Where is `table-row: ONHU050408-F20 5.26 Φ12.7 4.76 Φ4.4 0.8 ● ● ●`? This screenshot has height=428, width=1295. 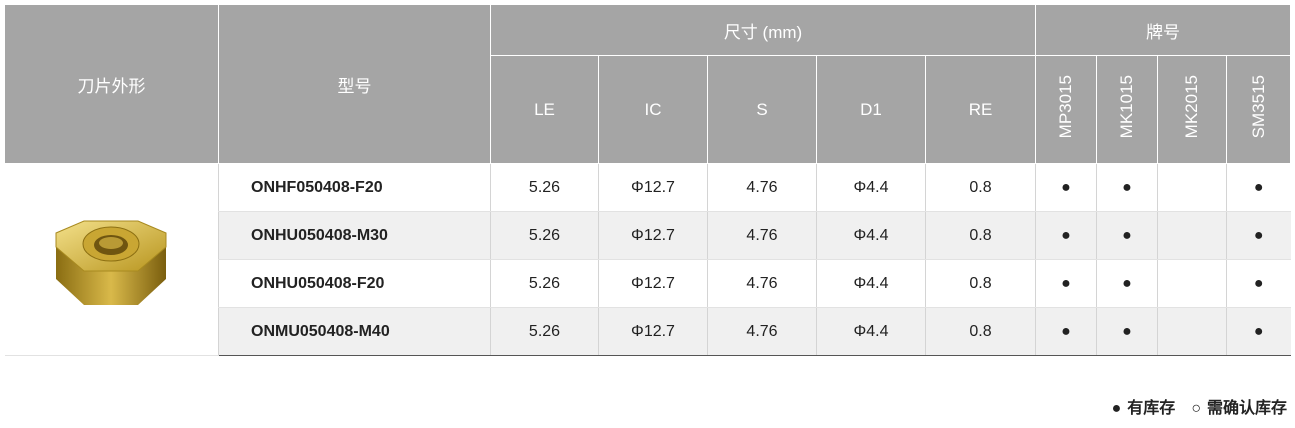 table-row: ONHU050408-F20 5.26 Φ12.7 4.76 Φ4.4 0.8 ● ● ● is located at coordinates (648, 283).